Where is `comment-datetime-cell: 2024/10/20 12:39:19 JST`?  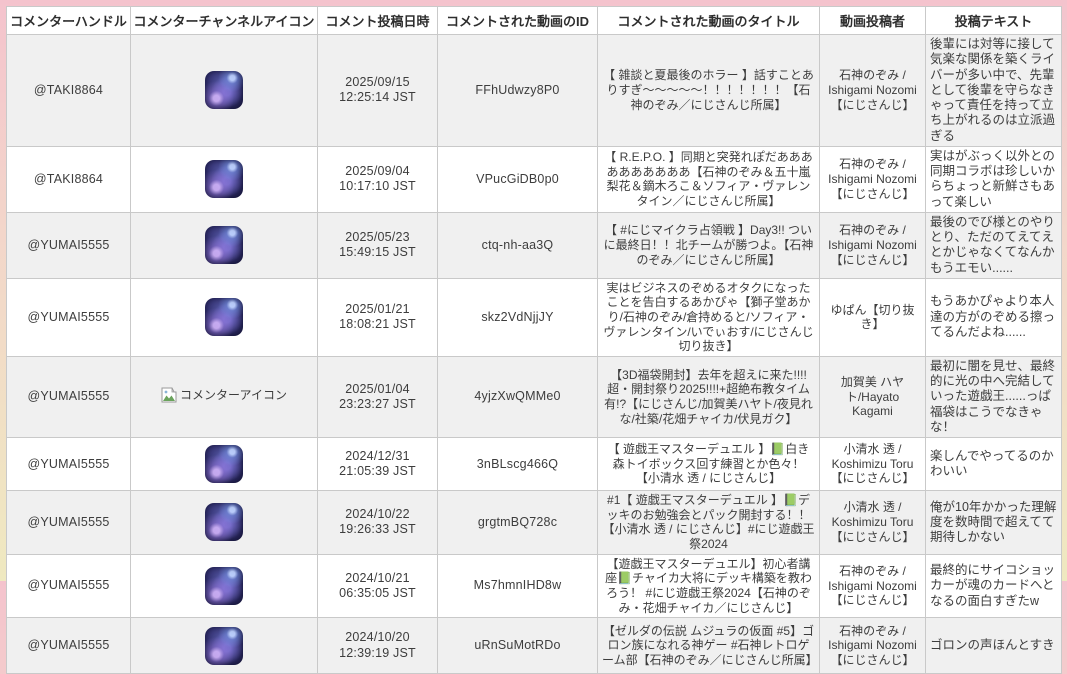 comment-datetime-cell: 2024/10/20 12:39:19 JST is located at coordinates (377, 645).